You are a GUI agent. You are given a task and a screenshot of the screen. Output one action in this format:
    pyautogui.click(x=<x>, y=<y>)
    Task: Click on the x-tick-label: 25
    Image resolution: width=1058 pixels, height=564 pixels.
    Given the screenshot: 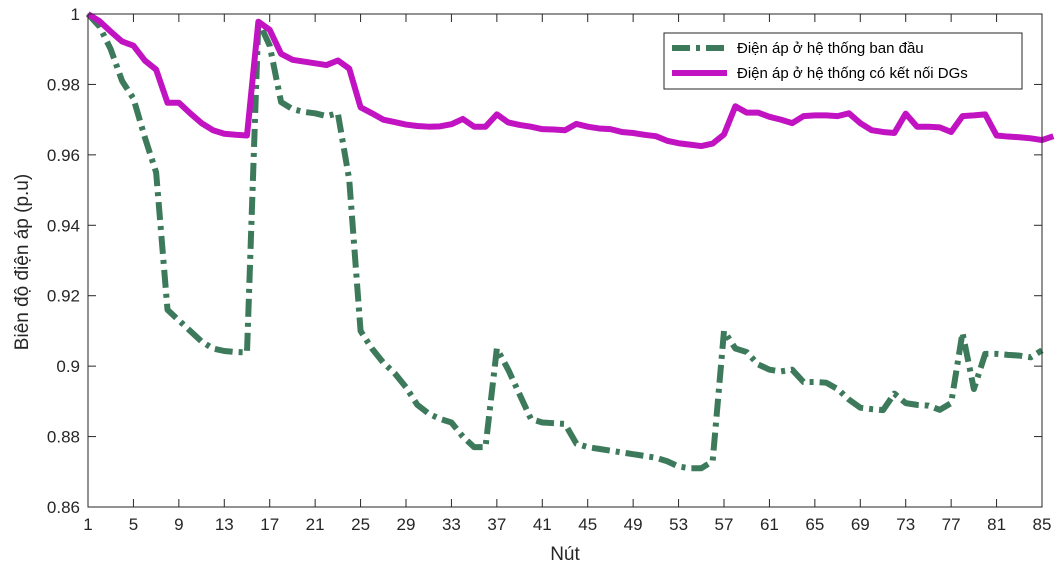 What is the action you would take?
    pyautogui.click(x=360, y=524)
    